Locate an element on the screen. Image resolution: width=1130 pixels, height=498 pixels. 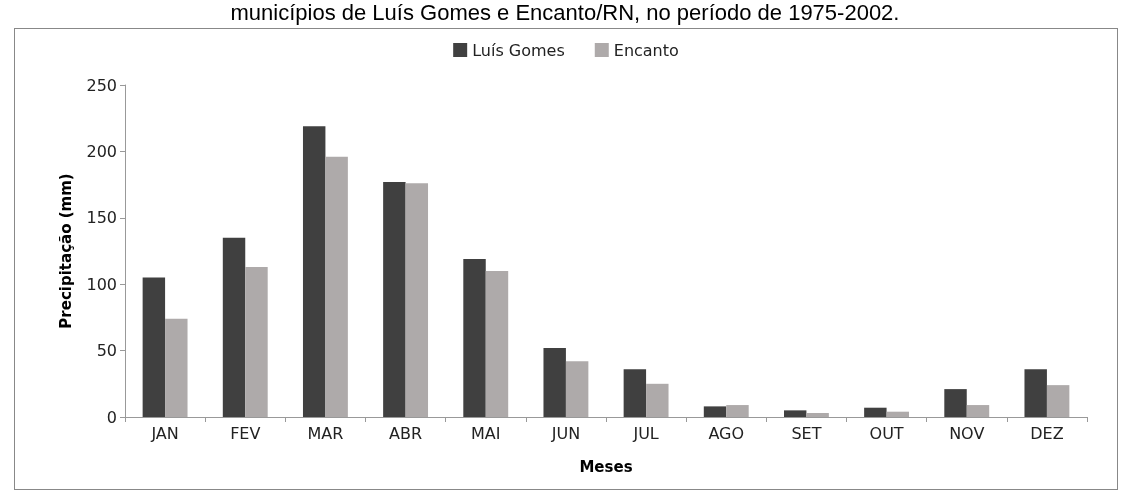
legend-label: Luís Gomes is located at coordinates (518, 50).